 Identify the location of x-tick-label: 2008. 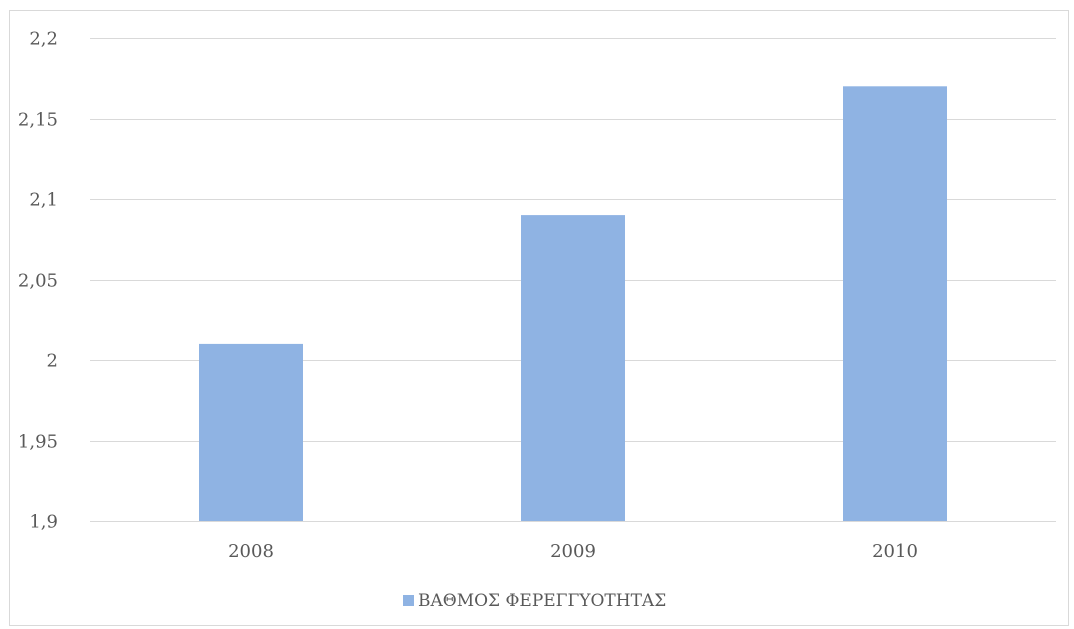
(251, 551).